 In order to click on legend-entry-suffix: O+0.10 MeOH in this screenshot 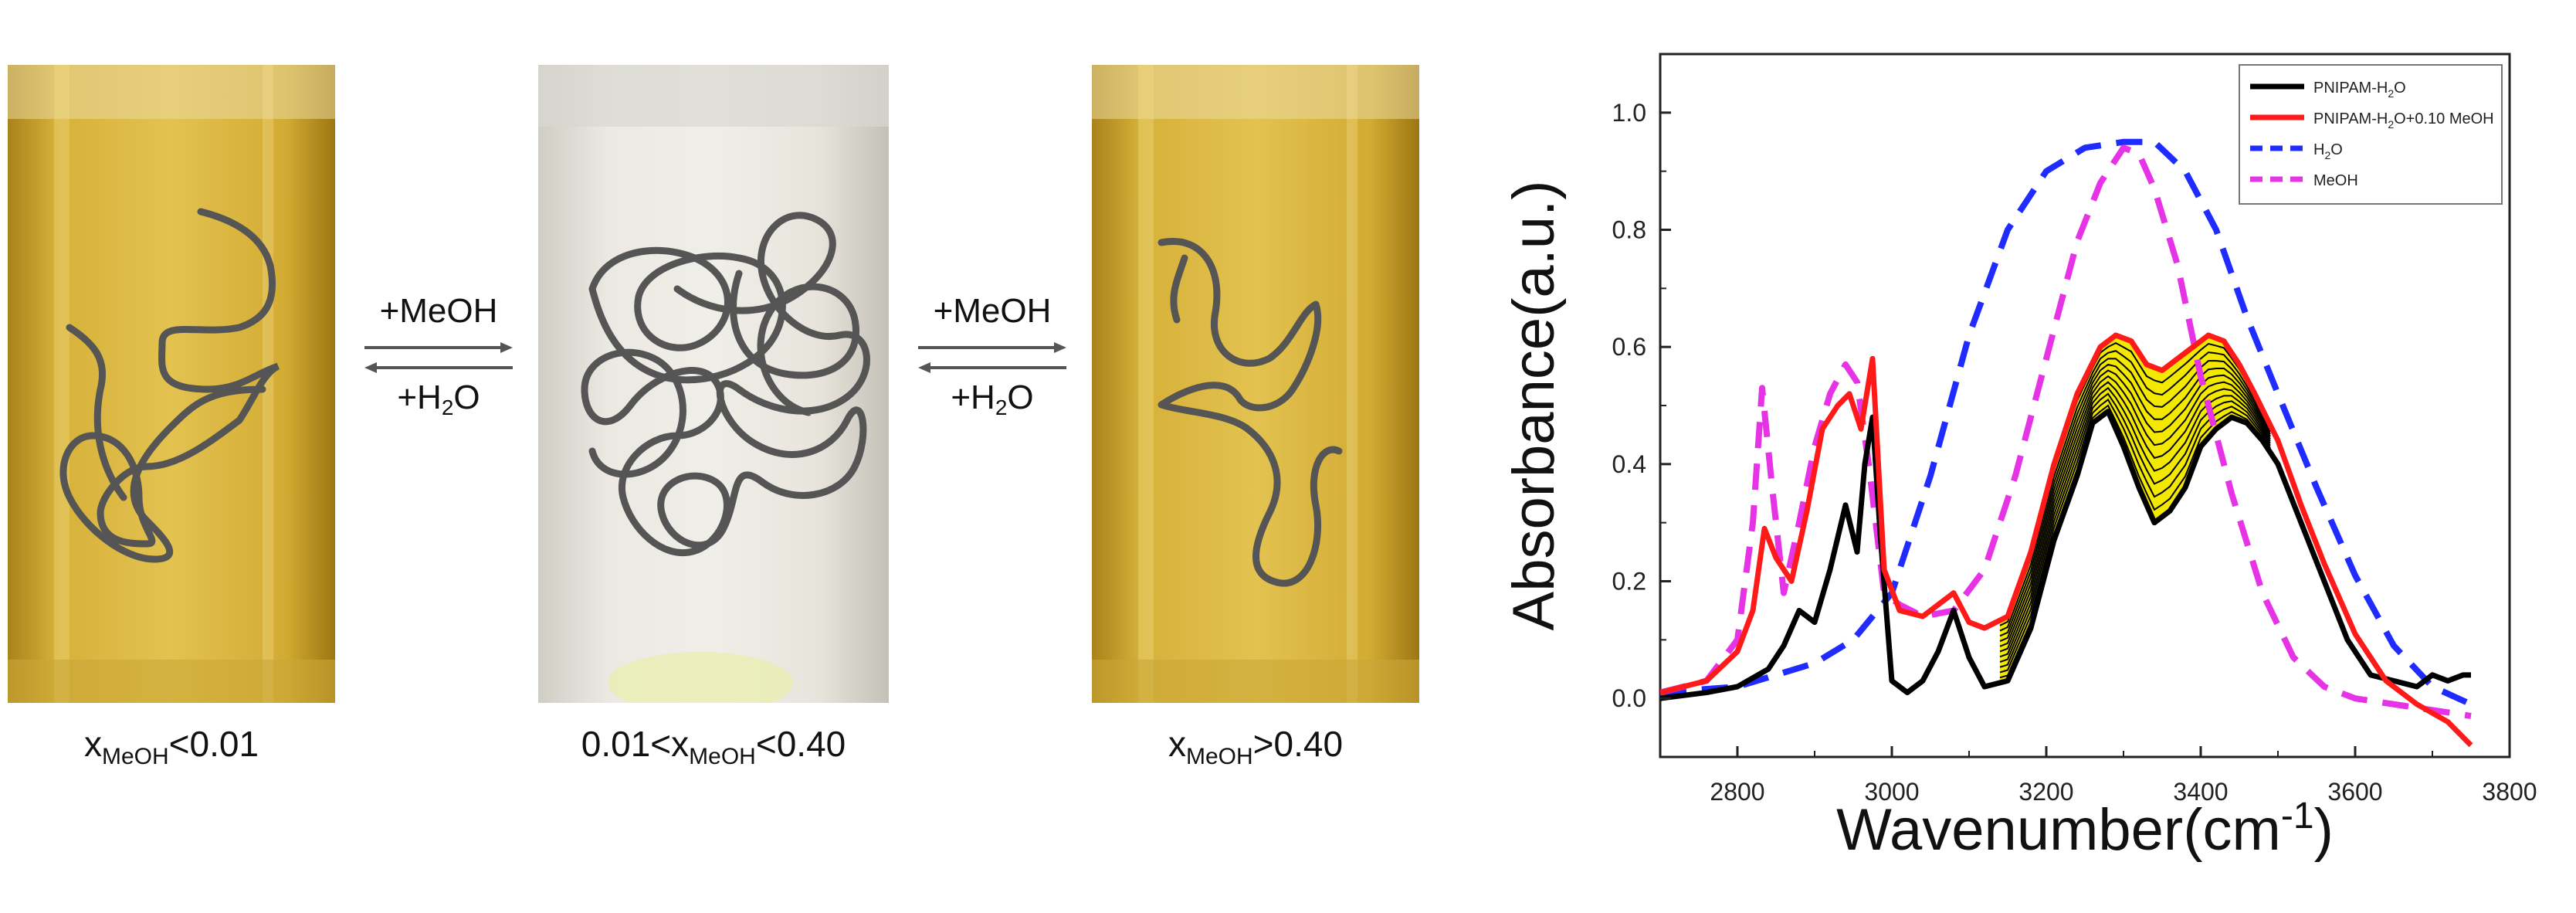, I will do `click(2444, 118)`.